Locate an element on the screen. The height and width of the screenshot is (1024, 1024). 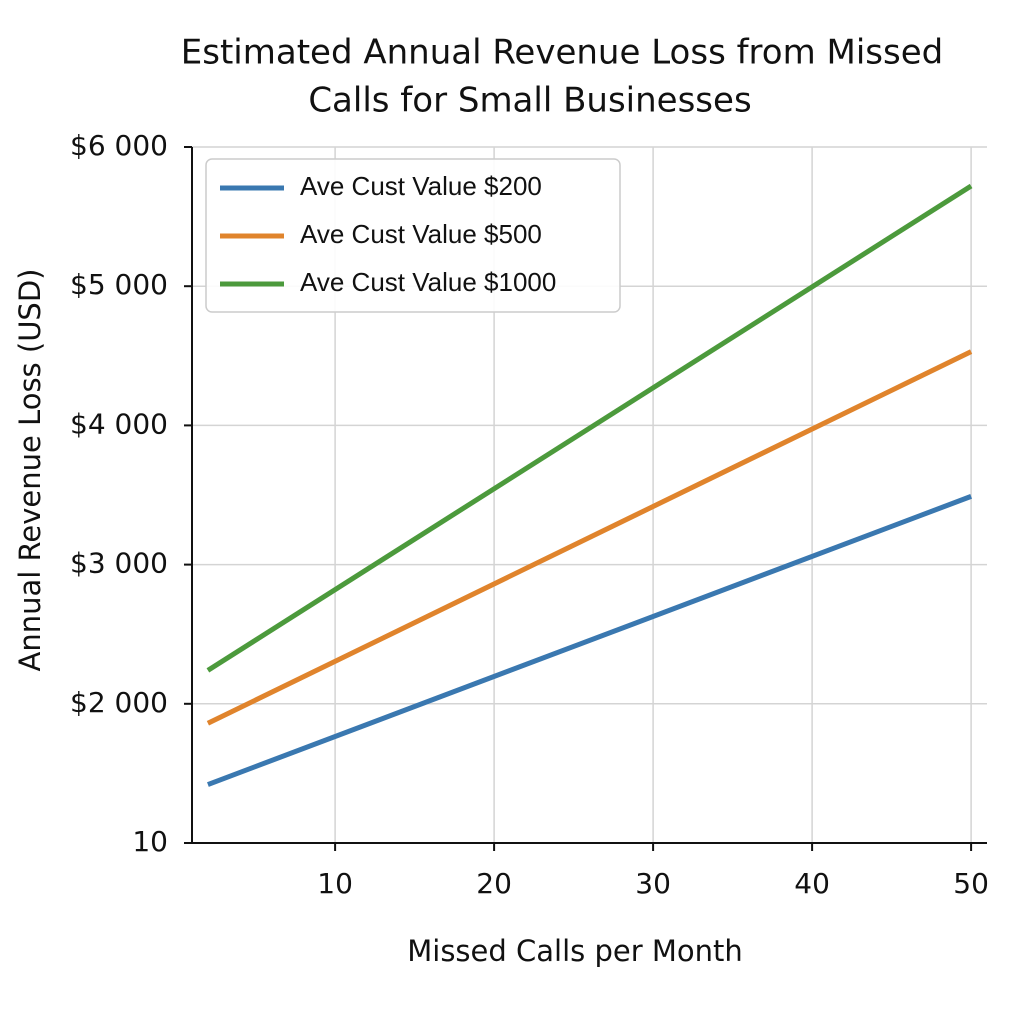
chart-title: Calls for Small Businesses is located at coordinates (529, 101).